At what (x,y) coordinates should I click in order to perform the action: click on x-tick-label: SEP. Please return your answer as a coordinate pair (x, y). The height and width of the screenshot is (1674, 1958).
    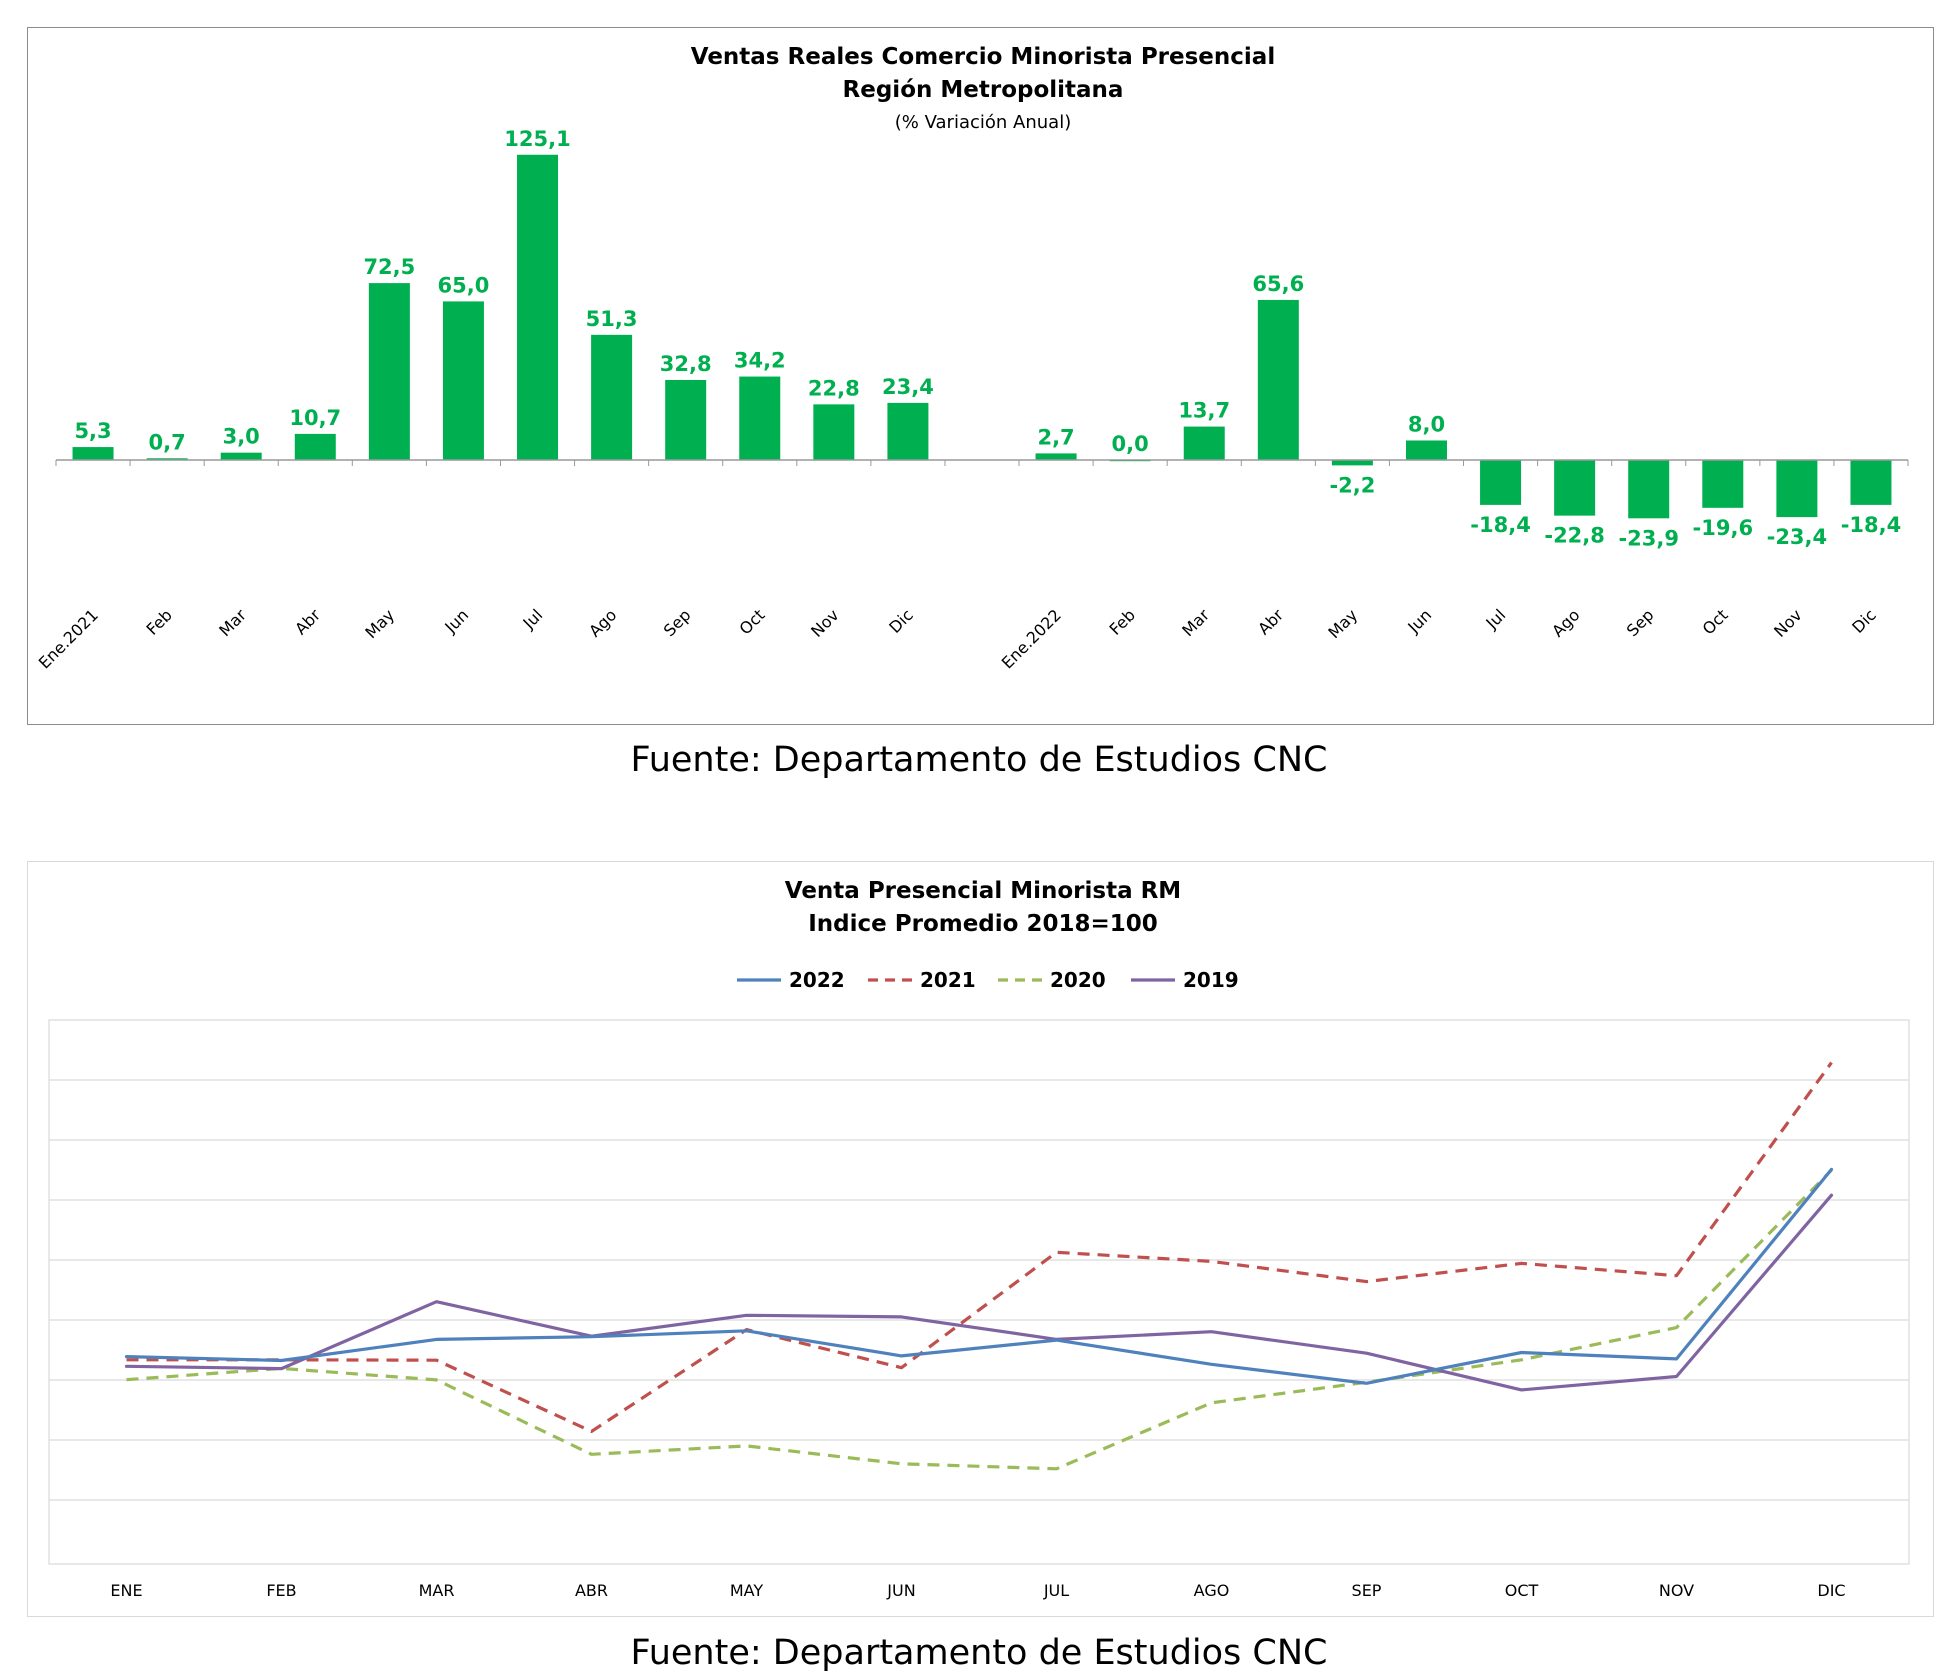
    Looking at the image, I should click on (1367, 1590).